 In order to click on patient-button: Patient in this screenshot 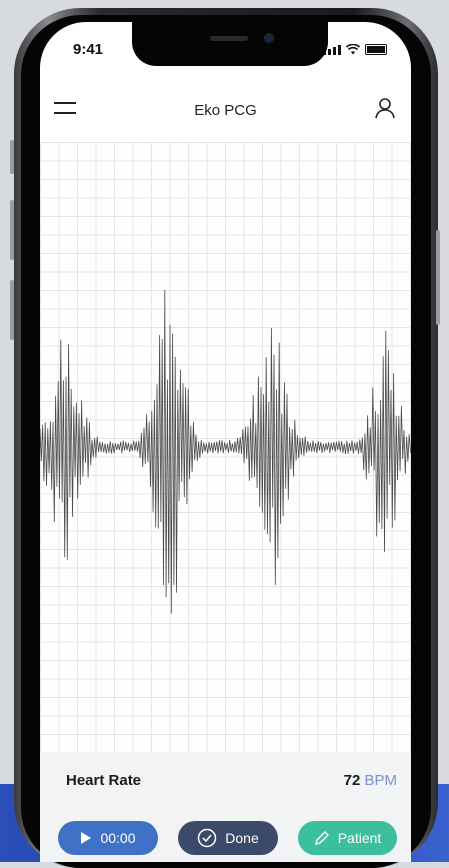, I will do `click(347, 838)`.